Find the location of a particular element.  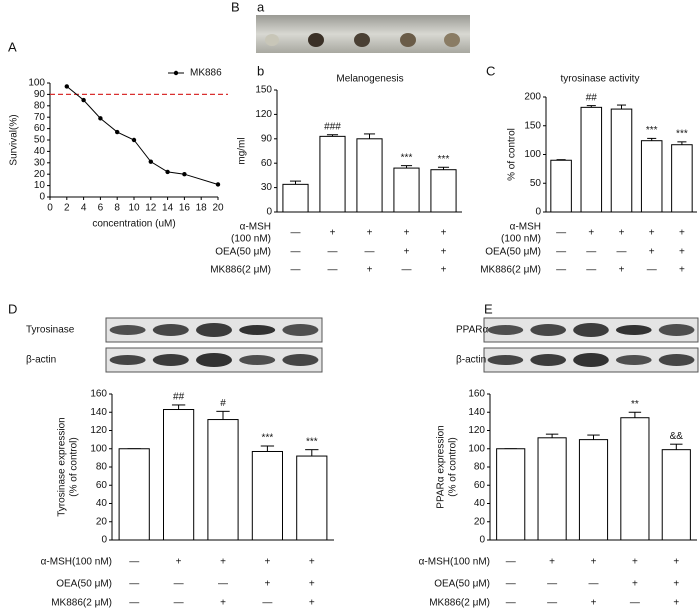

blot-label: β-actin is located at coordinates (471, 360).